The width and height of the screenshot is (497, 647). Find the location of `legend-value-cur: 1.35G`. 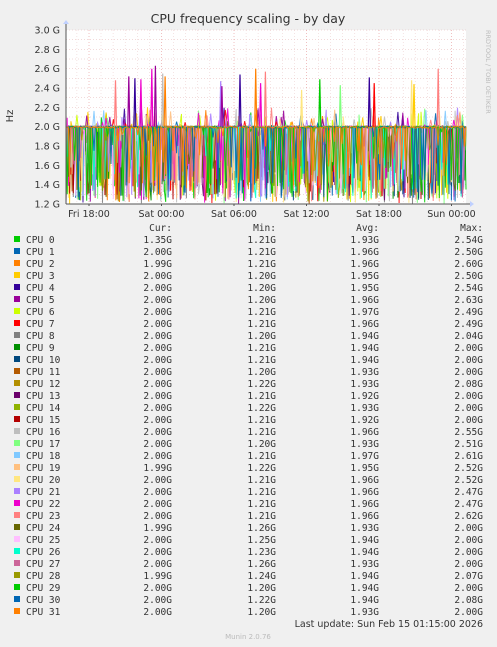

legend-value-cur: 1.35G is located at coordinates (157, 240).